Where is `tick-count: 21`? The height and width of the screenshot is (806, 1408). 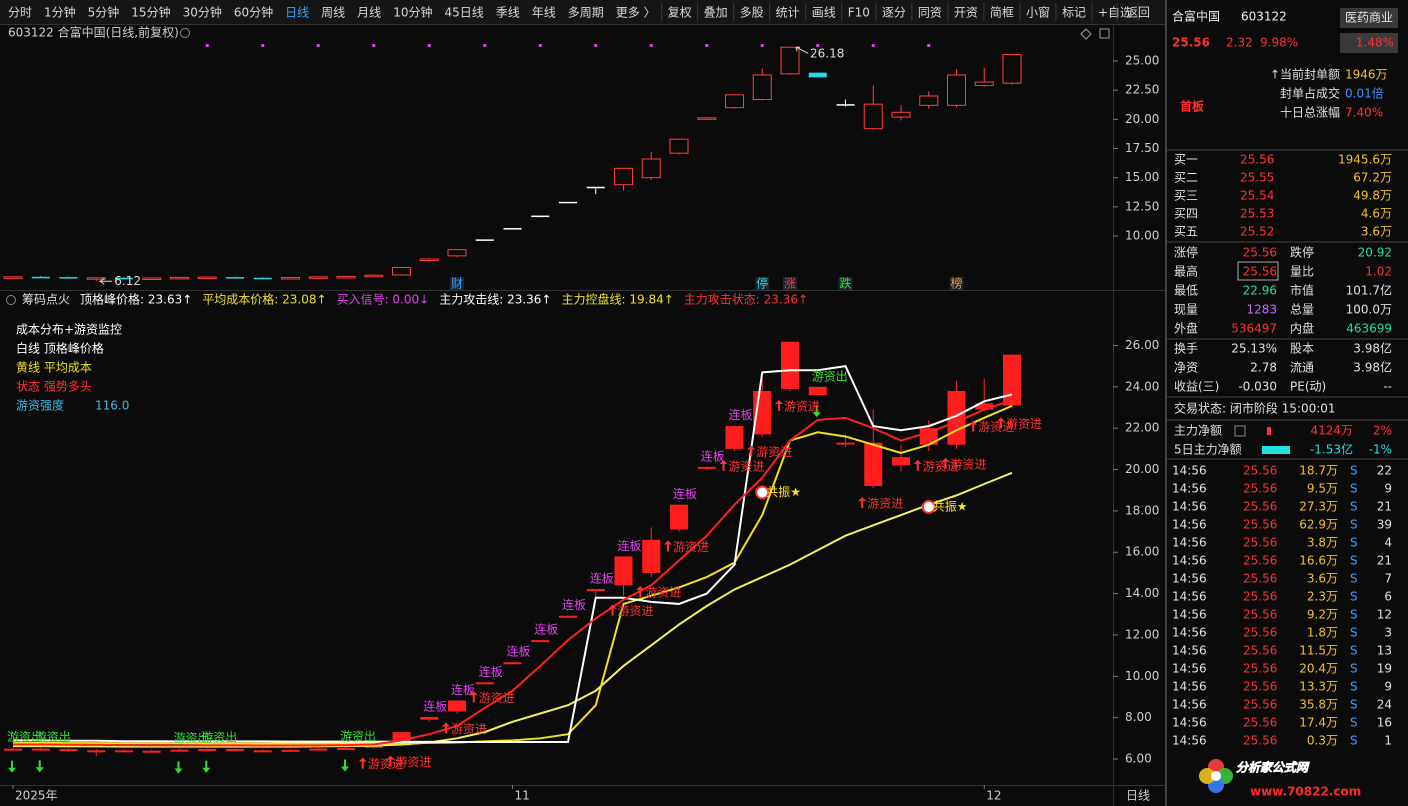
tick-count: 21 is located at coordinates (1384, 507).